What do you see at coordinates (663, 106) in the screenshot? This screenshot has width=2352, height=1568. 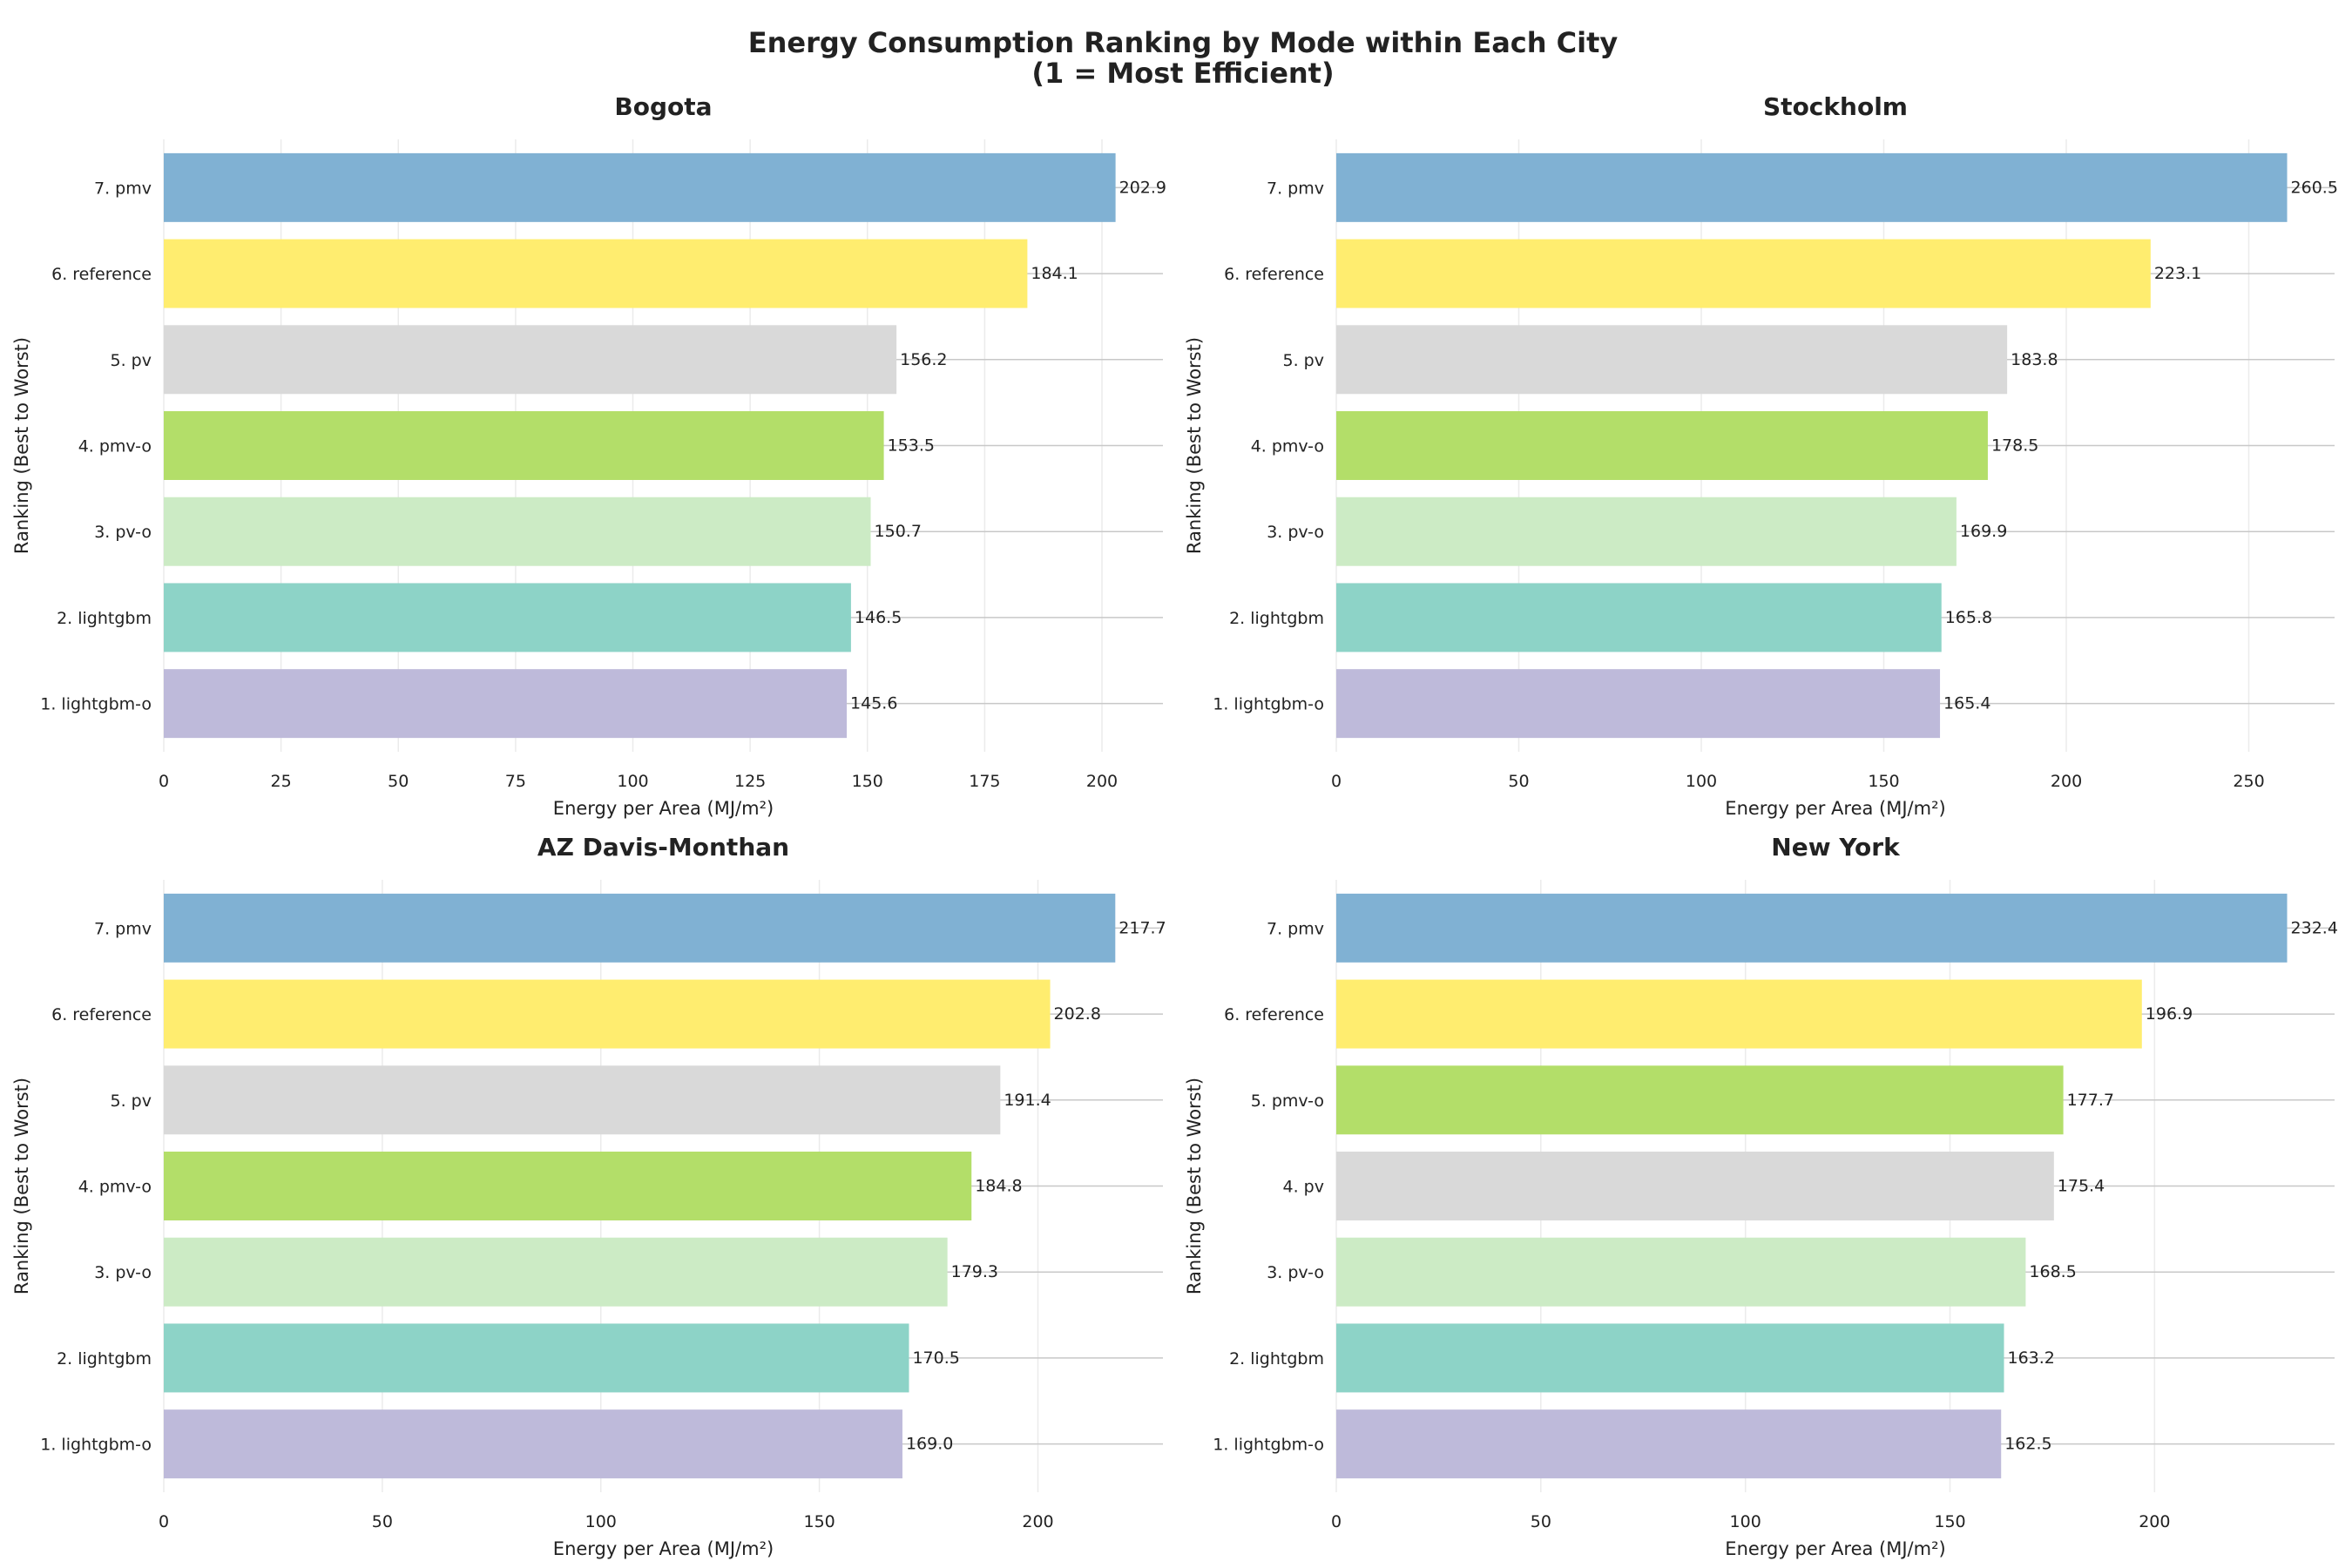 I see `panel-title: Bogota` at bounding box center [663, 106].